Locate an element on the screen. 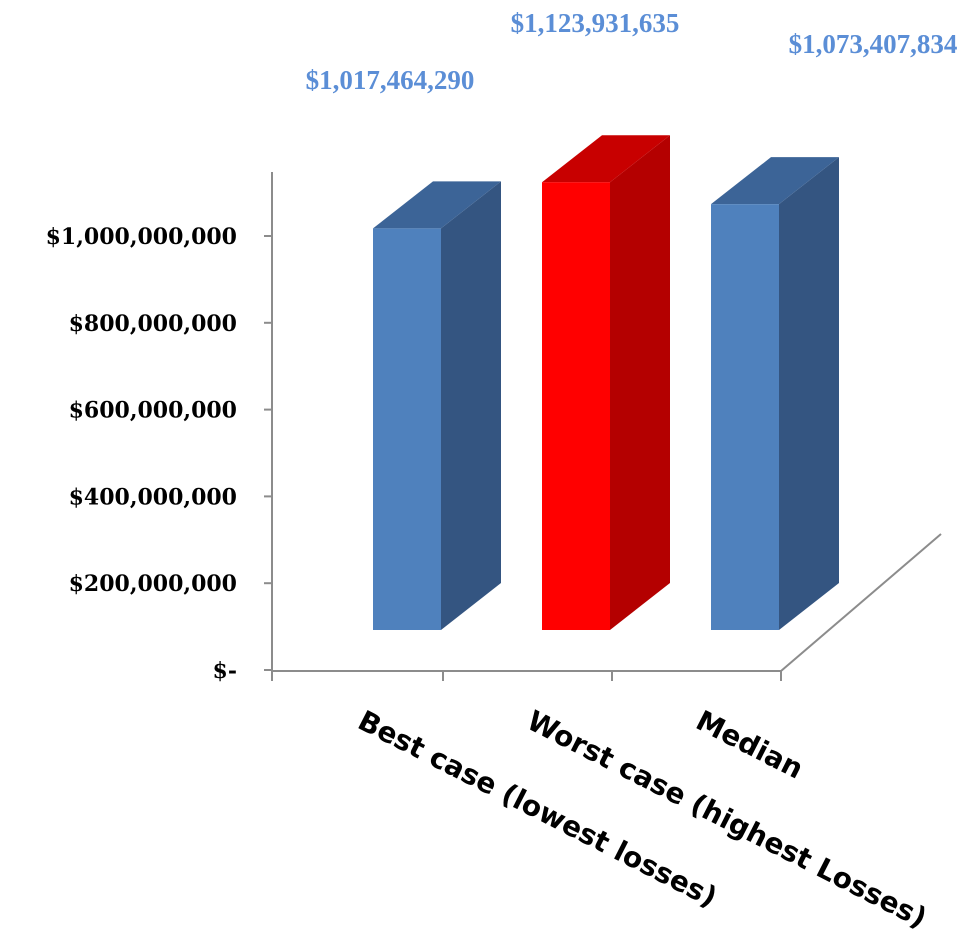  data-label: $1,073,407,834 is located at coordinates (873, 44).